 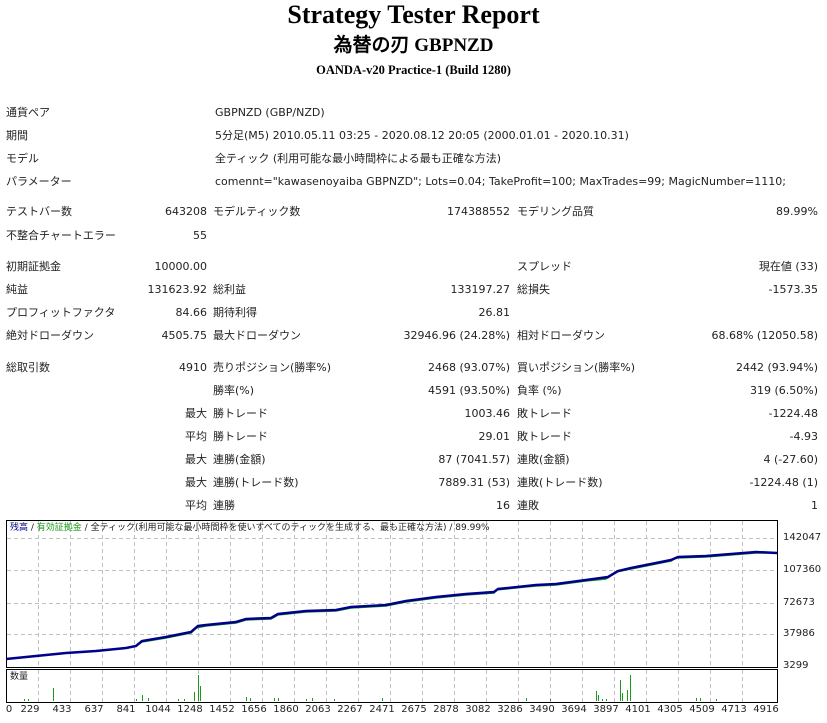 I want to click on abs-drawdown-value: 4505.75, so click(x=184, y=335).